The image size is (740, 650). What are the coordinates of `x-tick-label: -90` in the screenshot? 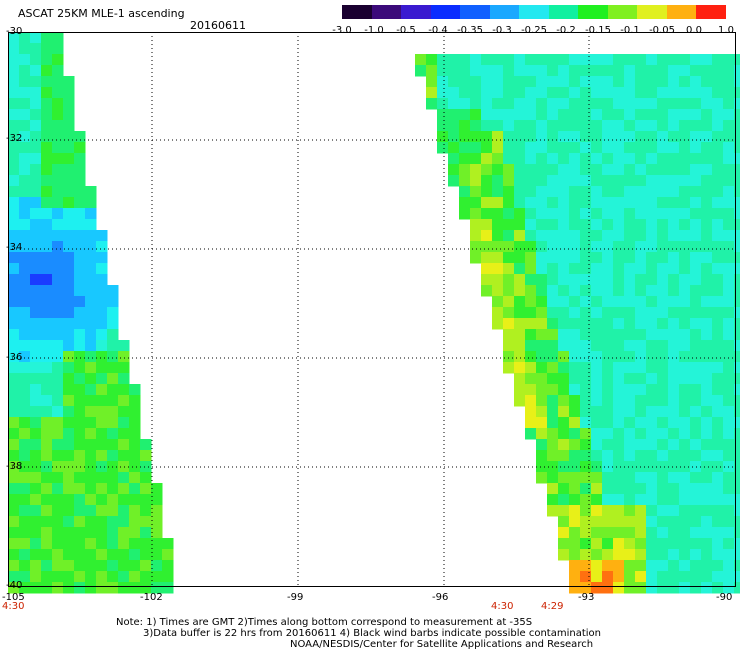 It's located at (724, 597).